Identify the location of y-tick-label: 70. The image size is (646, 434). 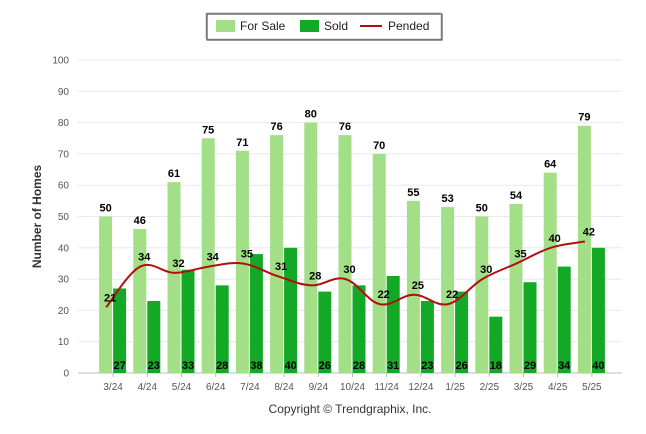
(64, 154).